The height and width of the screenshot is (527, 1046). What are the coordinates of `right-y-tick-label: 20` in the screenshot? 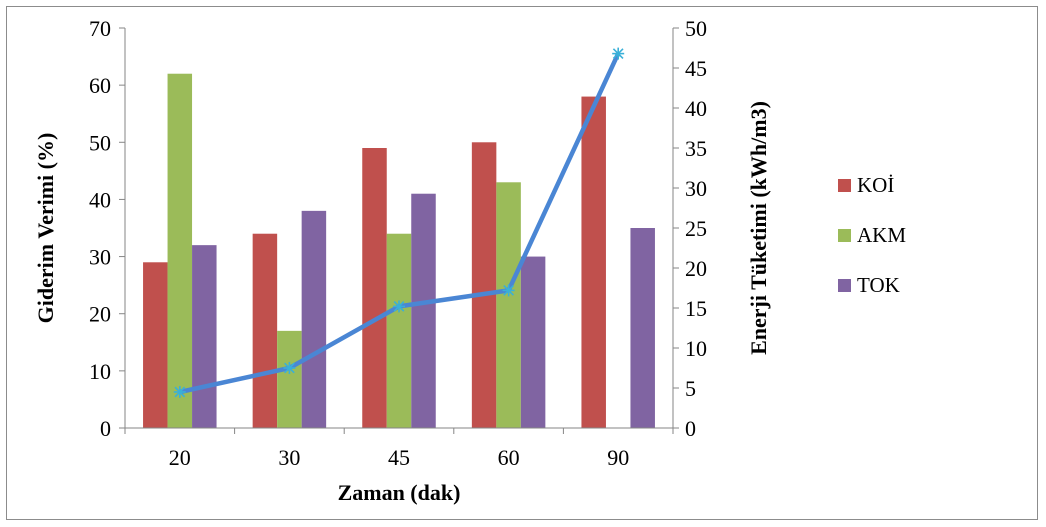 It's located at (696, 268).